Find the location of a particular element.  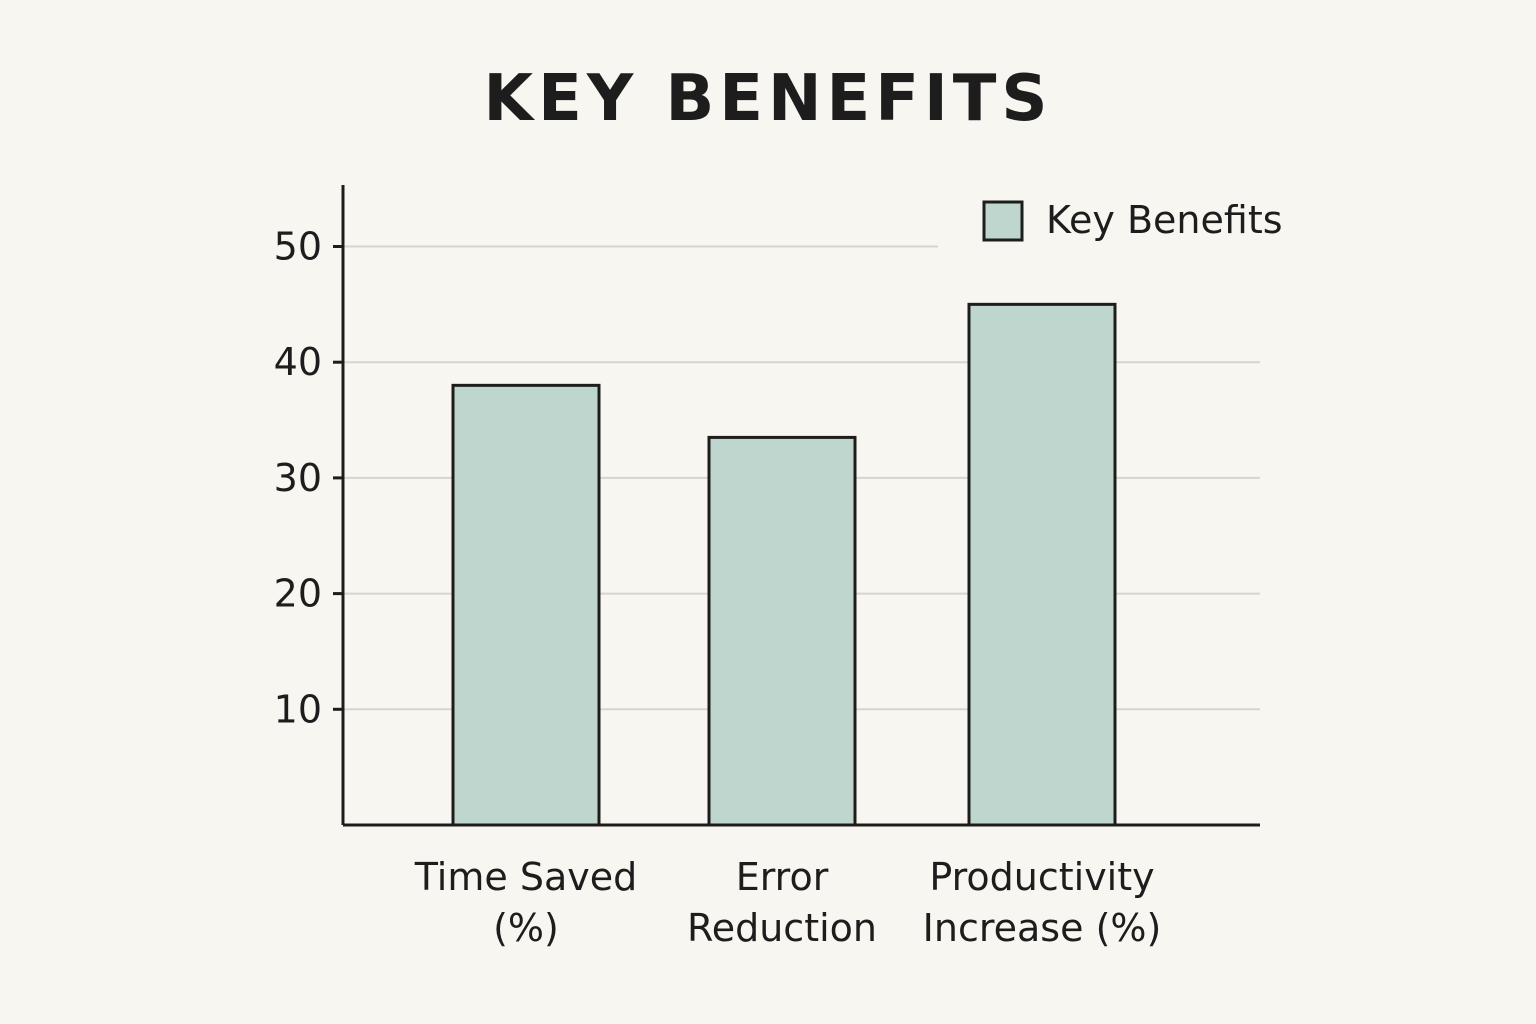

y-tick-label-30: 30 is located at coordinates (298, 478).